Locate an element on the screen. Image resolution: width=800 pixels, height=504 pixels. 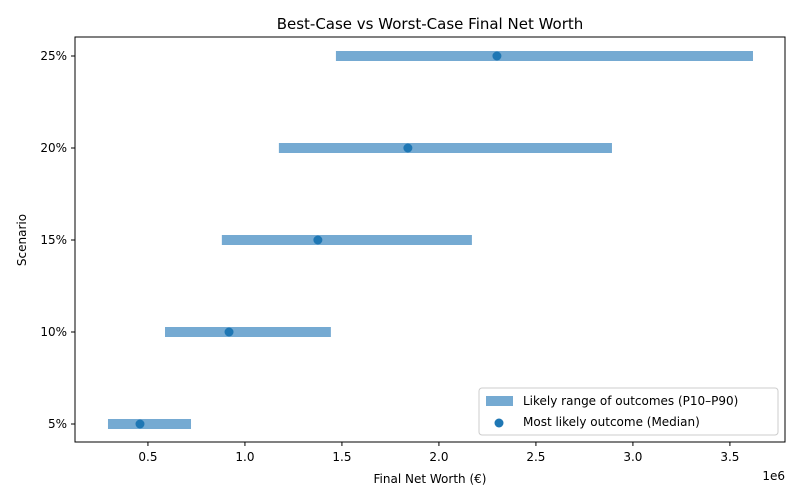
legend-range-label: Likely range of outcomes (P10–P90) is located at coordinates (630, 401).